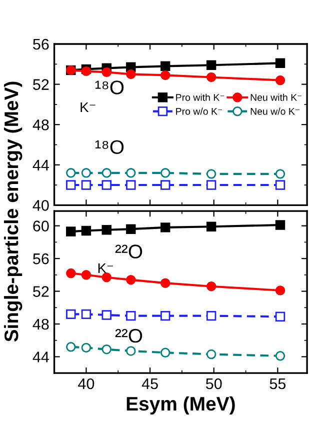 The image size is (327, 423). Describe the element at coordinates (278, 384) in the screenshot. I see `x-tick-label: 55` at that location.